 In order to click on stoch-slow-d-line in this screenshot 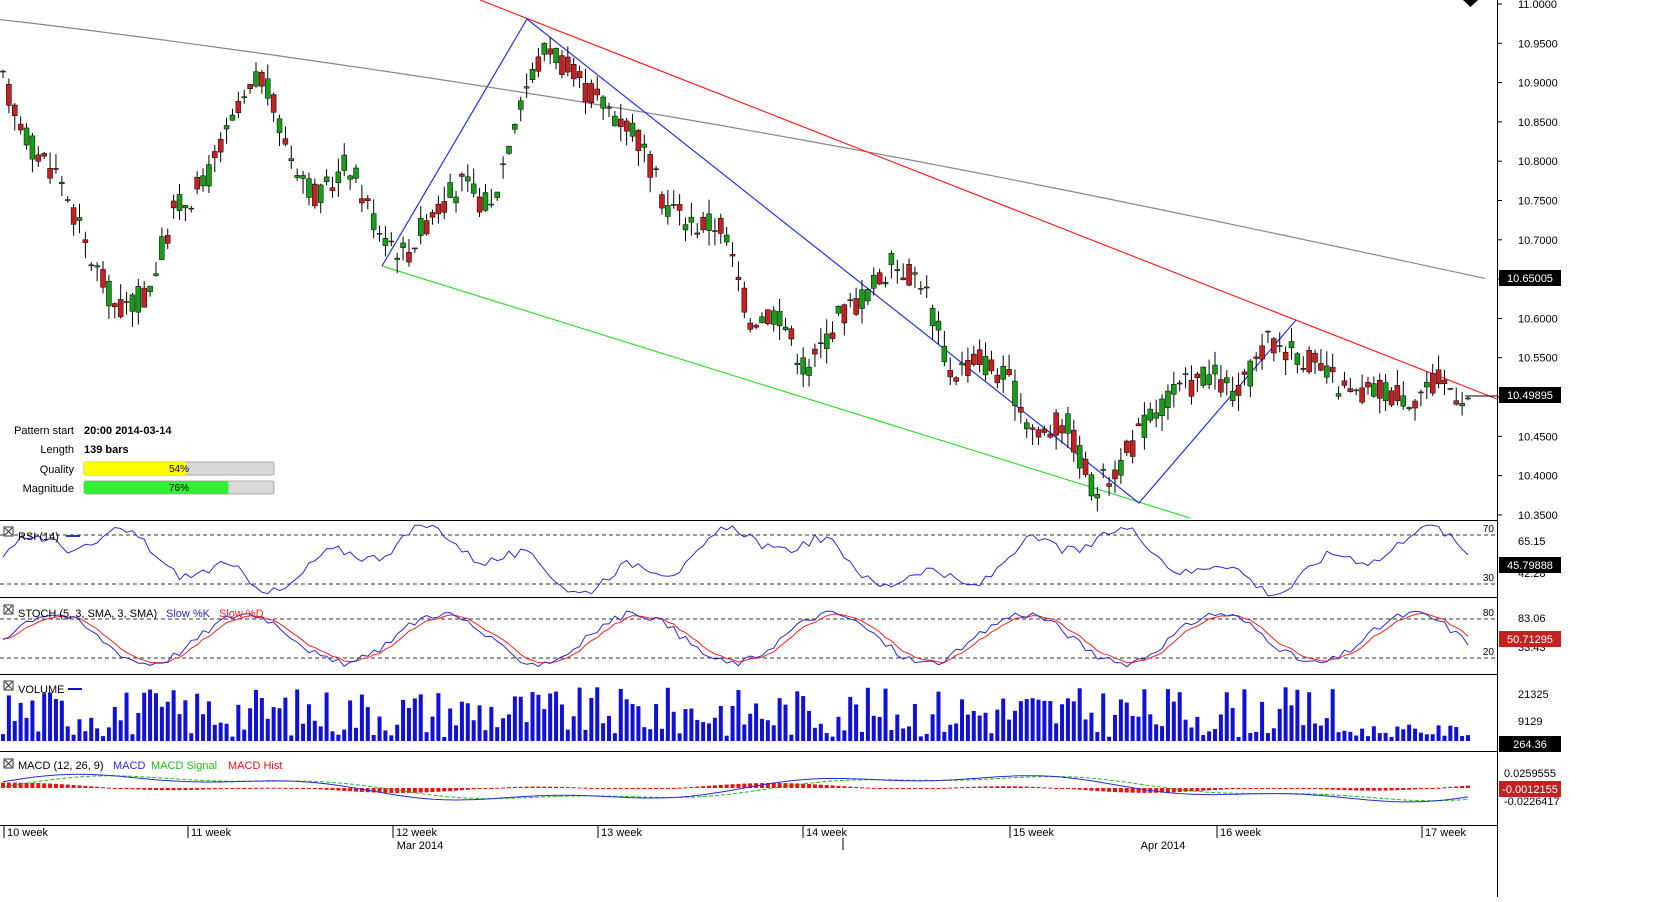, I will do `click(735, 638)`.